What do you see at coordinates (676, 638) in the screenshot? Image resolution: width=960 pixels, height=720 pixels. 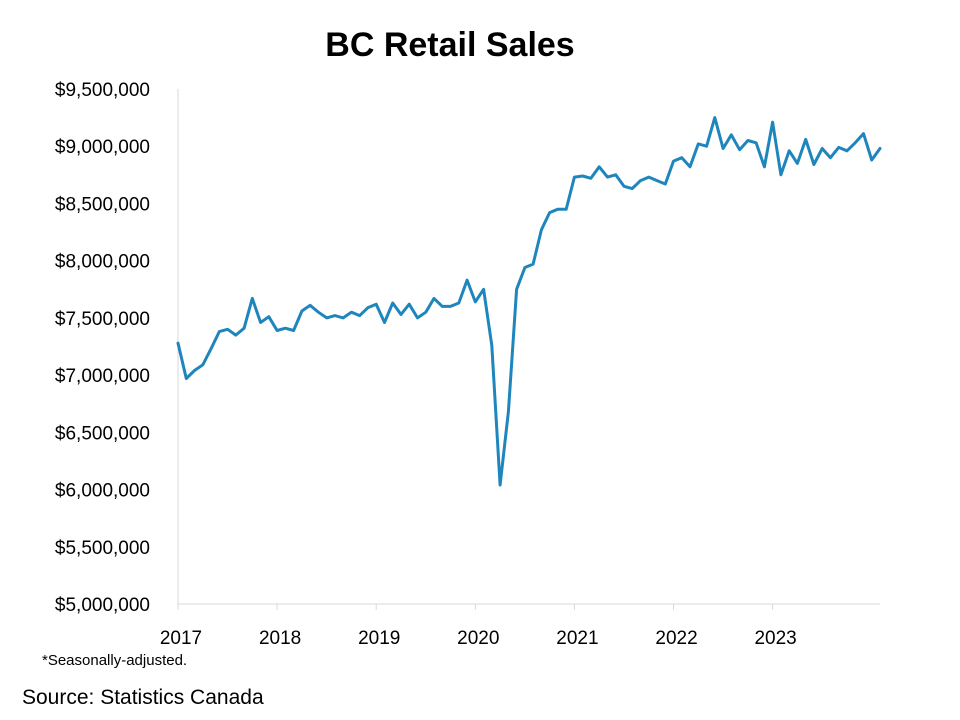 I see `x-tick-label: 2022` at bounding box center [676, 638].